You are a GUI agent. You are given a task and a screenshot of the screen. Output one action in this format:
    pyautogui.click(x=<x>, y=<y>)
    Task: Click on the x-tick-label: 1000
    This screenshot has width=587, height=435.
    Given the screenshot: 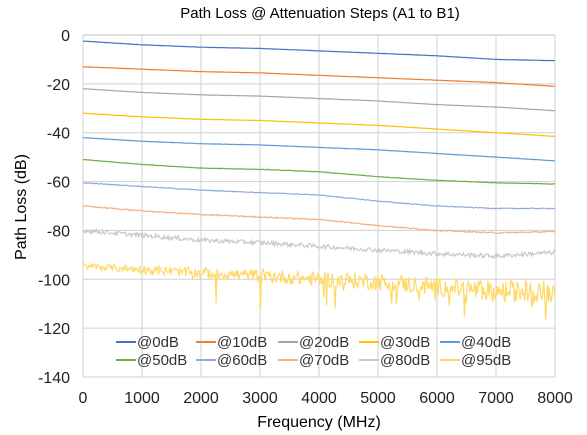 What is the action you would take?
    pyautogui.click(x=142, y=398)
    